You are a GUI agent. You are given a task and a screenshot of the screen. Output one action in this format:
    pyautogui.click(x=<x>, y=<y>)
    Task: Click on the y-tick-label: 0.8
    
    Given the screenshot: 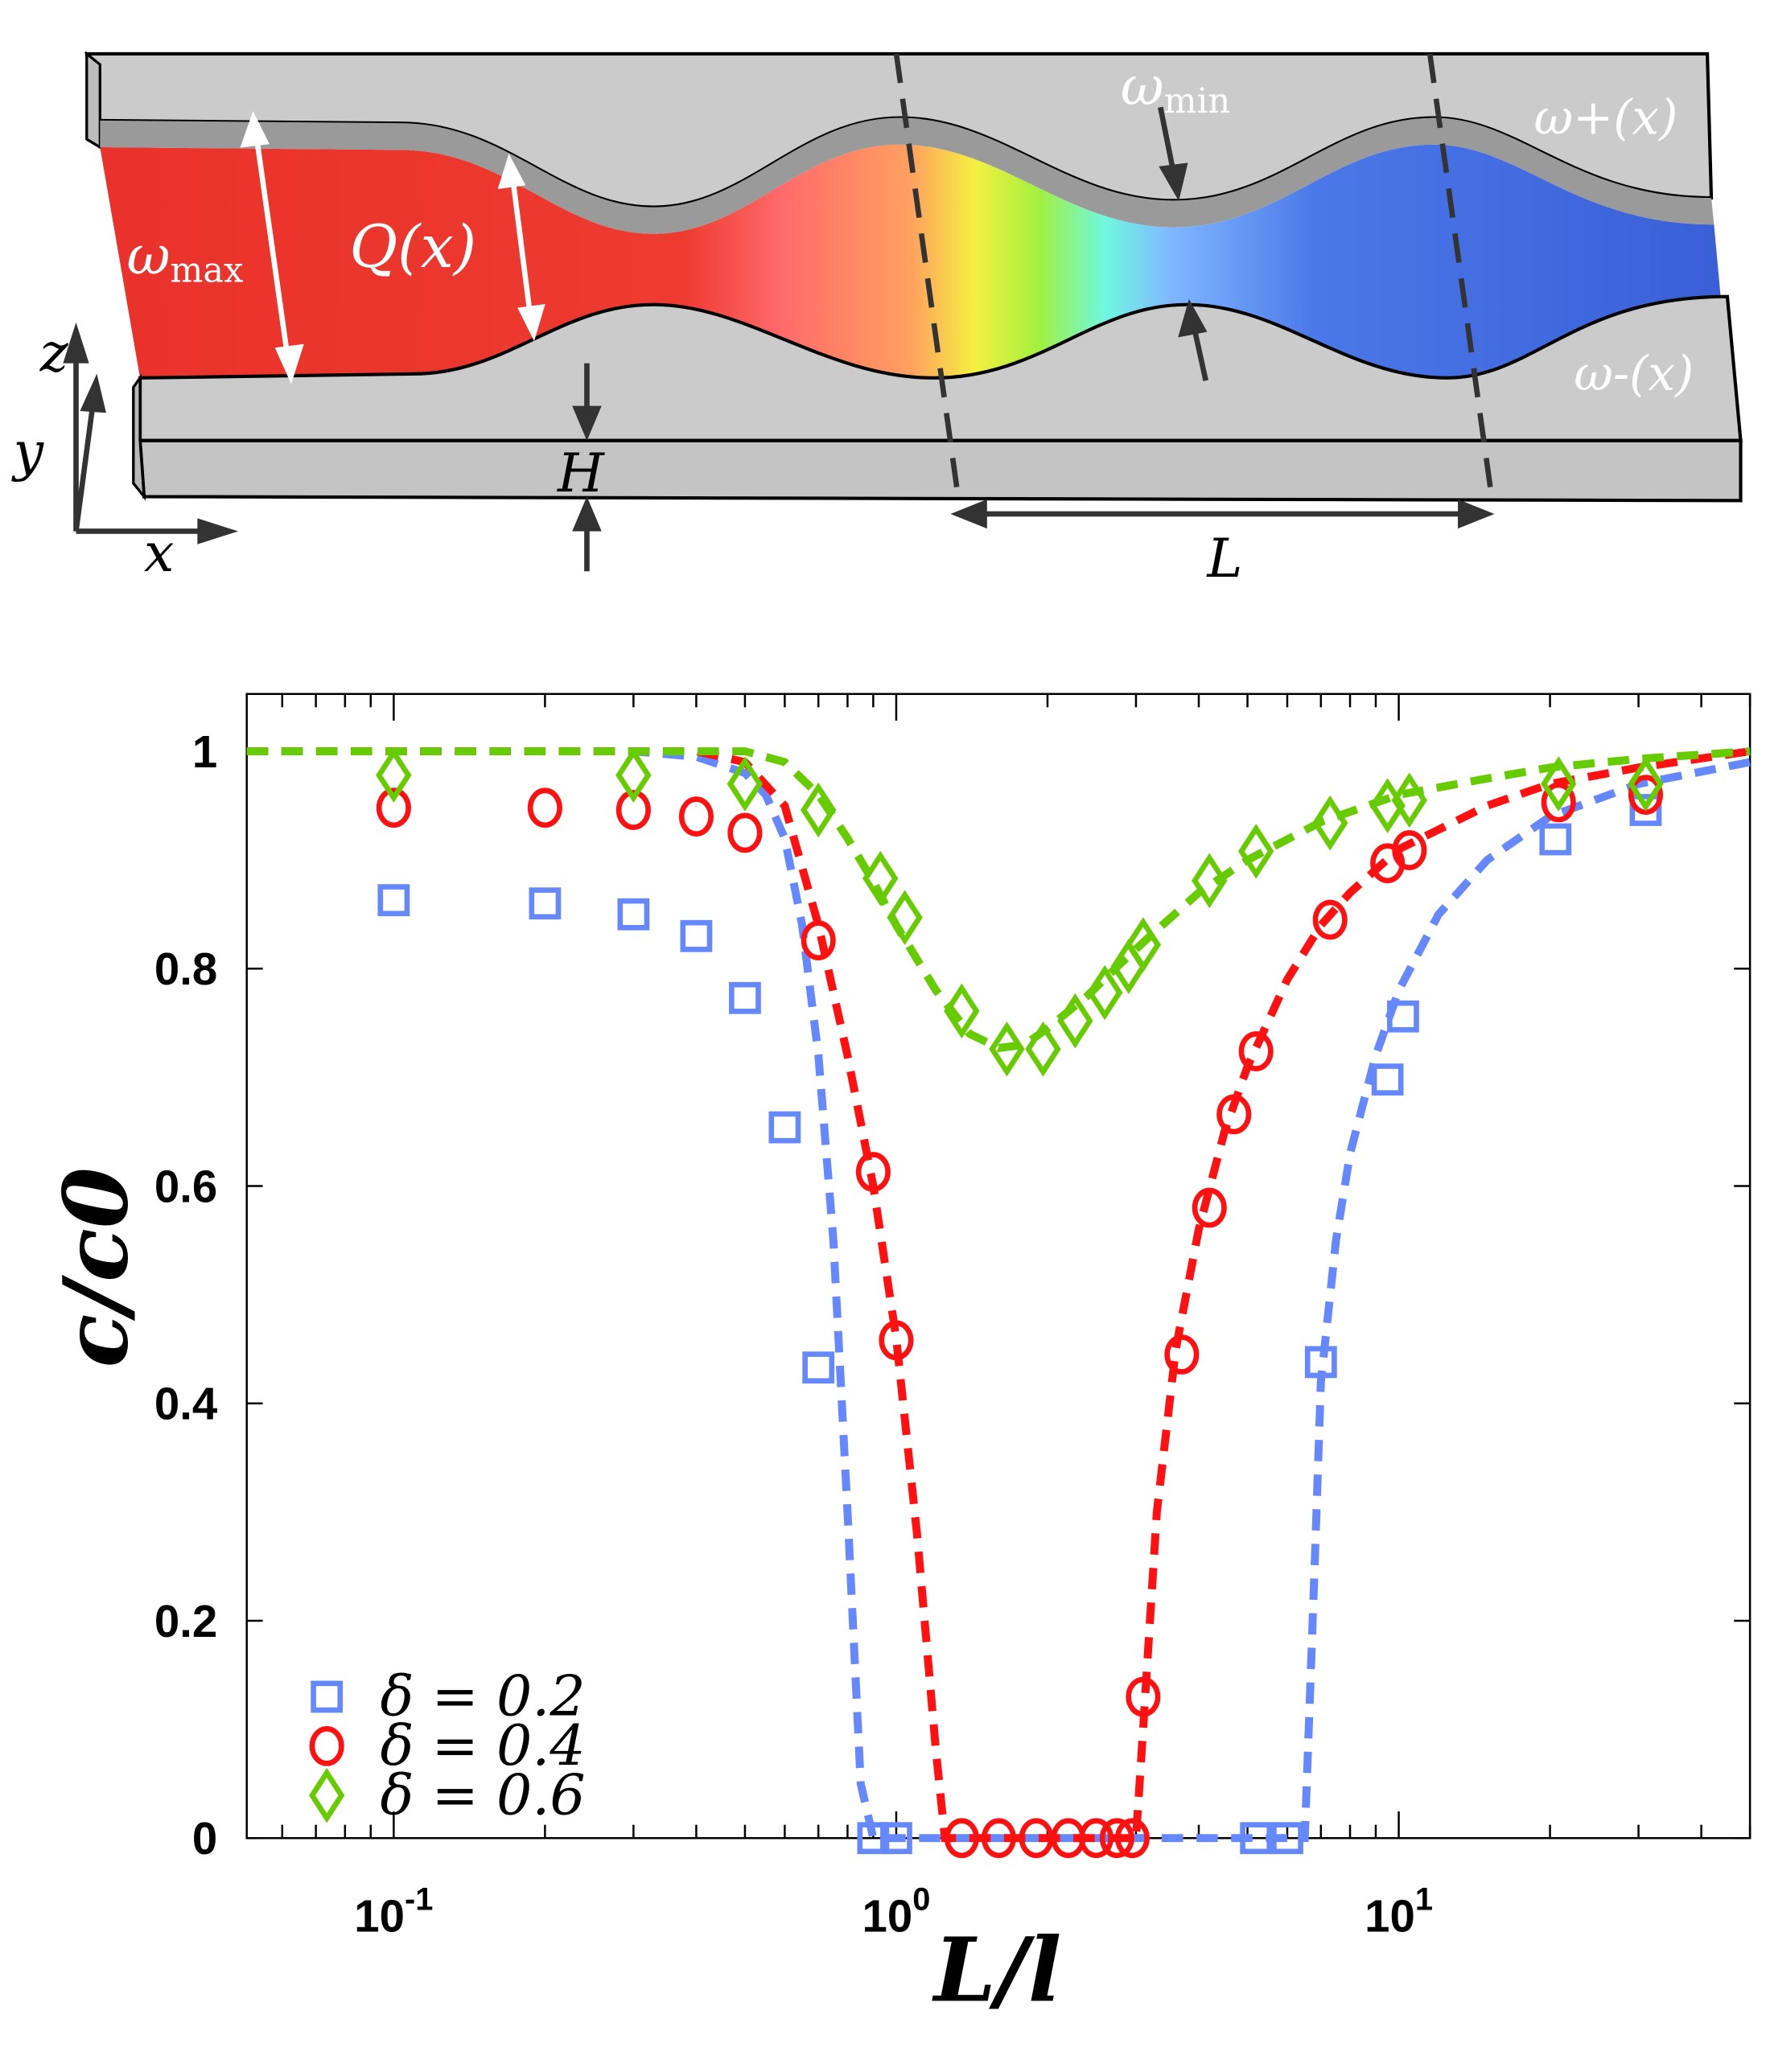 What is the action you would take?
    pyautogui.click(x=186, y=969)
    